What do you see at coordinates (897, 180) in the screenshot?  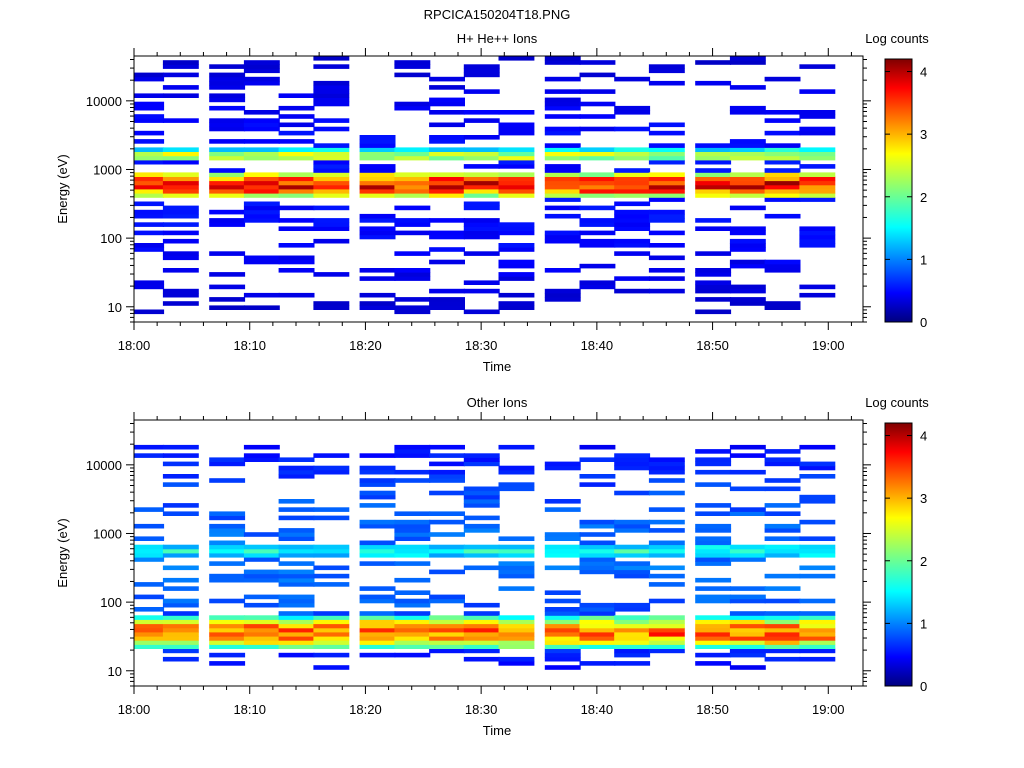 I see `colorbar: 0 1 2 3 4 Log counts` at bounding box center [897, 180].